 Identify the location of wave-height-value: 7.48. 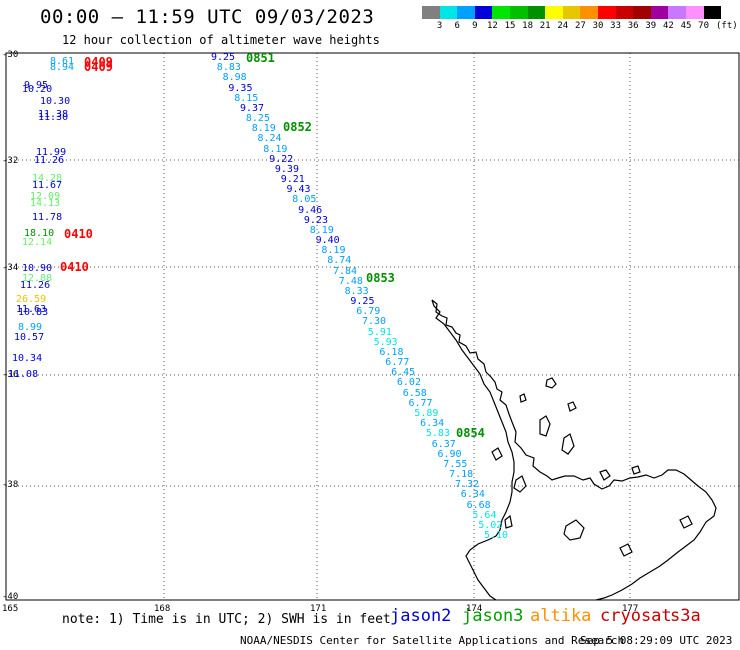
(350, 281).